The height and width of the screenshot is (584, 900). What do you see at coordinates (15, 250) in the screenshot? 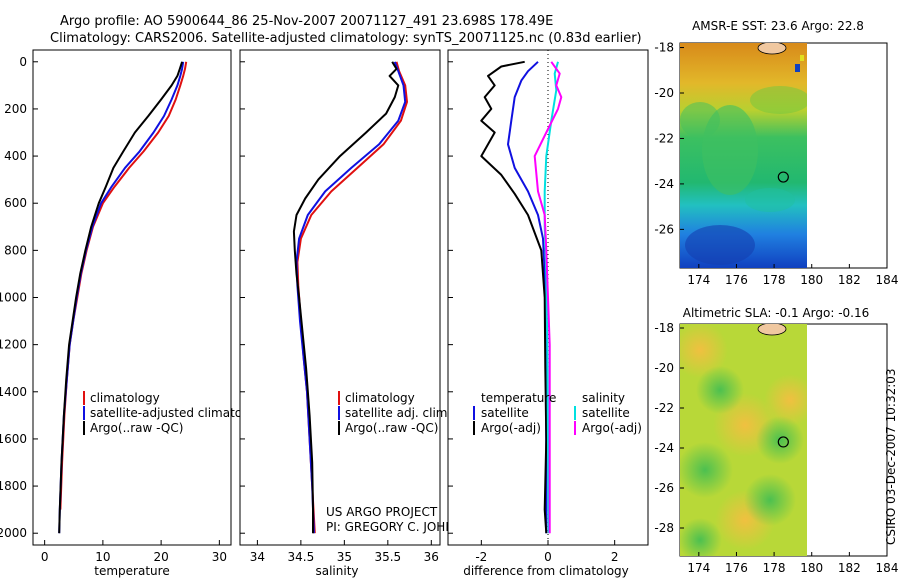
I see `y-tick-label: 800` at bounding box center [15, 250].